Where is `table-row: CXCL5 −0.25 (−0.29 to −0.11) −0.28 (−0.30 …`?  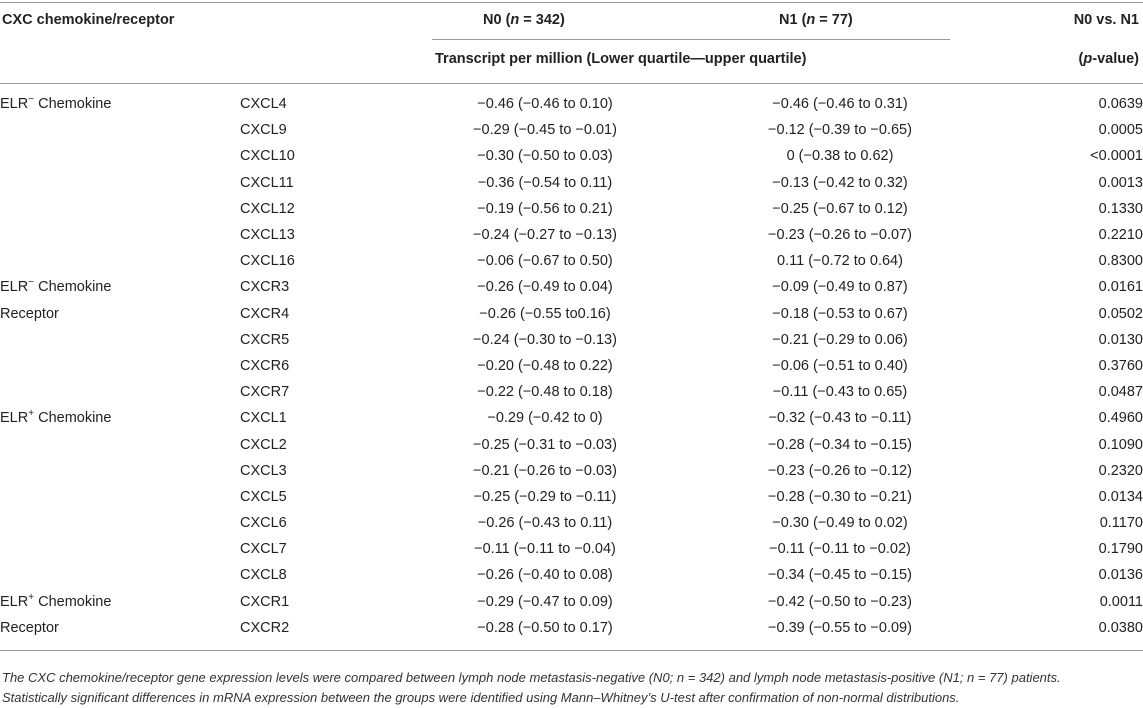 table-row: CXCL5 −0.25 (−0.29 to −0.11) −0.28 (−0.30 … is located at coordinates (571, 497).